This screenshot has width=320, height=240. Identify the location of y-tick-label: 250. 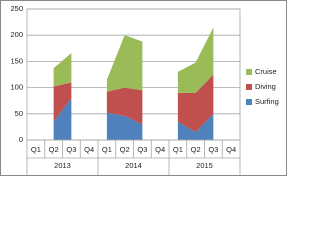
(16, 8).